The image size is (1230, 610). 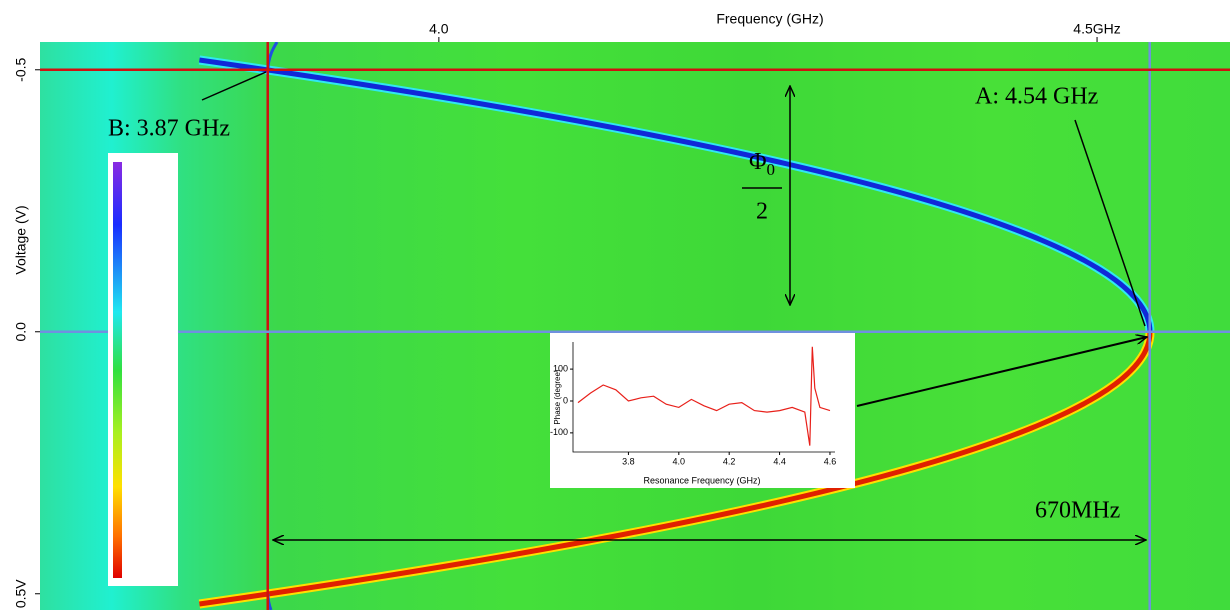 I want to click on inset-y-label: Phase (degree), so click(x=557, y=396).